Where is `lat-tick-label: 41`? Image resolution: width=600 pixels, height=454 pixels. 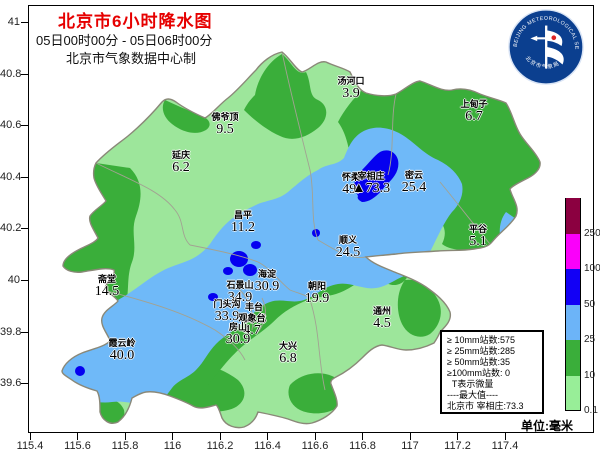 lat-tick-label: 41 is located at coordinates (13, 22).